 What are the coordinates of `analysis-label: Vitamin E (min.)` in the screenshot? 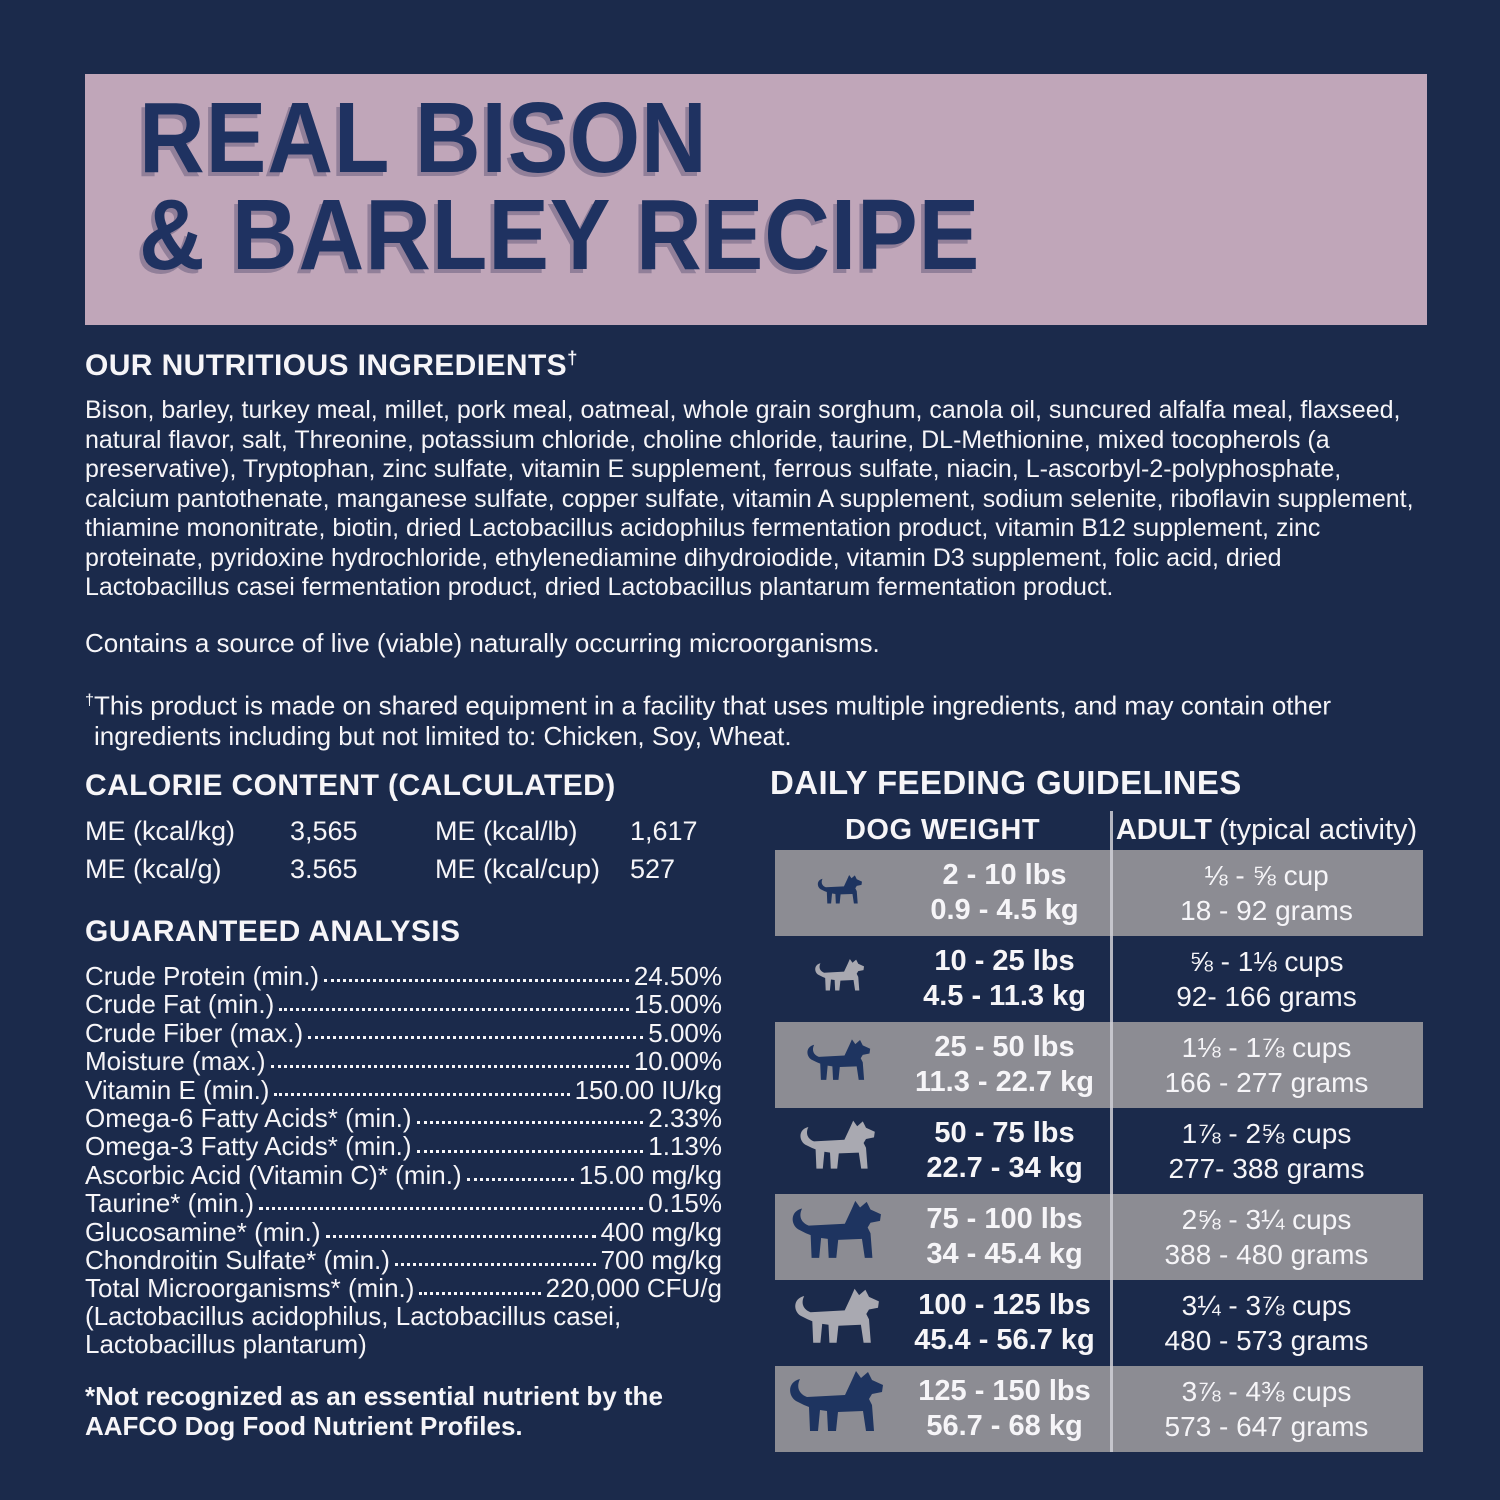 It's located at (177, 1089).